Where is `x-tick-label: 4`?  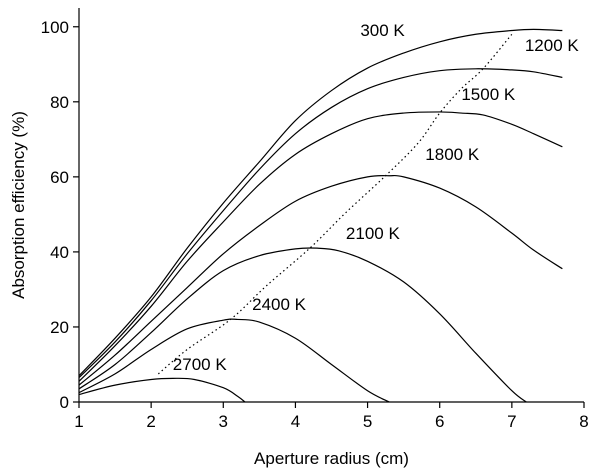 x-tick-label: 4 is located at coordinates (295, 421).